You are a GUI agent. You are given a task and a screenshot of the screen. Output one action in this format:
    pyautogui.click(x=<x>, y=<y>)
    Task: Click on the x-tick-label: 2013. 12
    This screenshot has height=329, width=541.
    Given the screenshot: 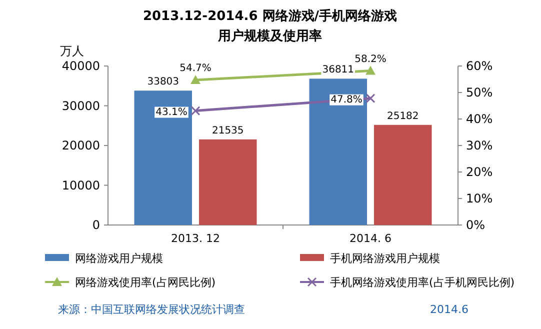 What is the action you would take?
    pyautogui.click(x=195, y=238)
    